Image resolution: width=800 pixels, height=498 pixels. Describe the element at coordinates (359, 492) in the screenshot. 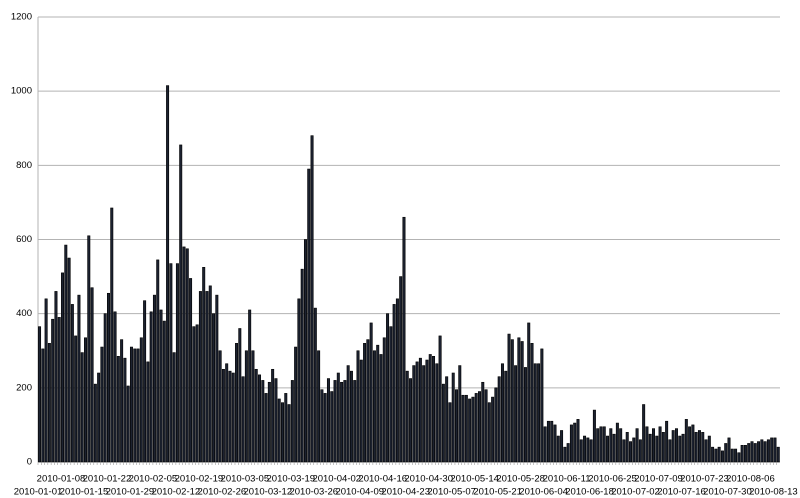

I see `x-tick-label: 2010-04-09` at that location.